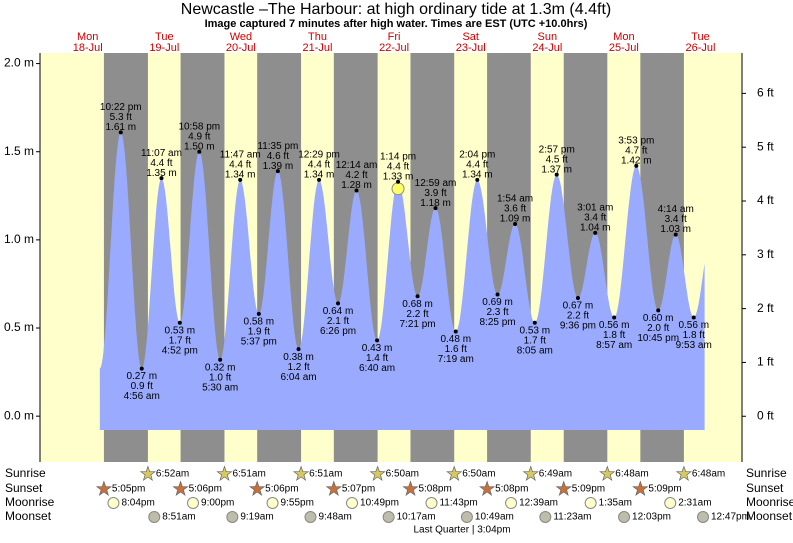 The width and height of the screenshot is (793, 543). I want to click on extreme-m: 0.27 m, so click(141, 376).